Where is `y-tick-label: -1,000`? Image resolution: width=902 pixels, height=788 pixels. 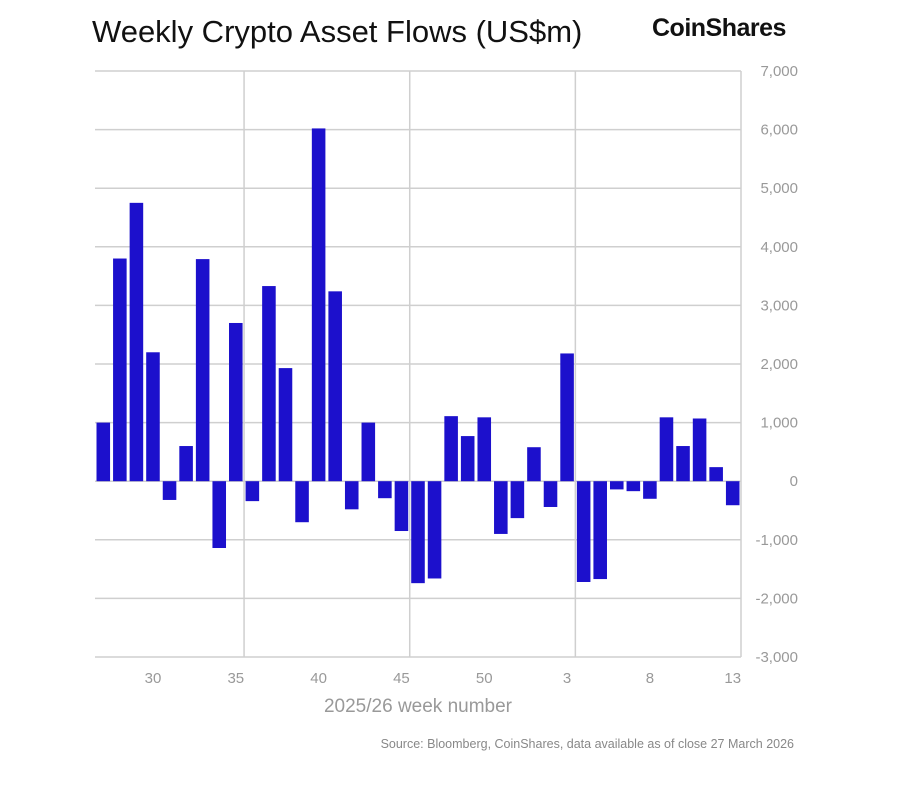
y-tick-label: -1,000 is located at coordinates (776, 540).